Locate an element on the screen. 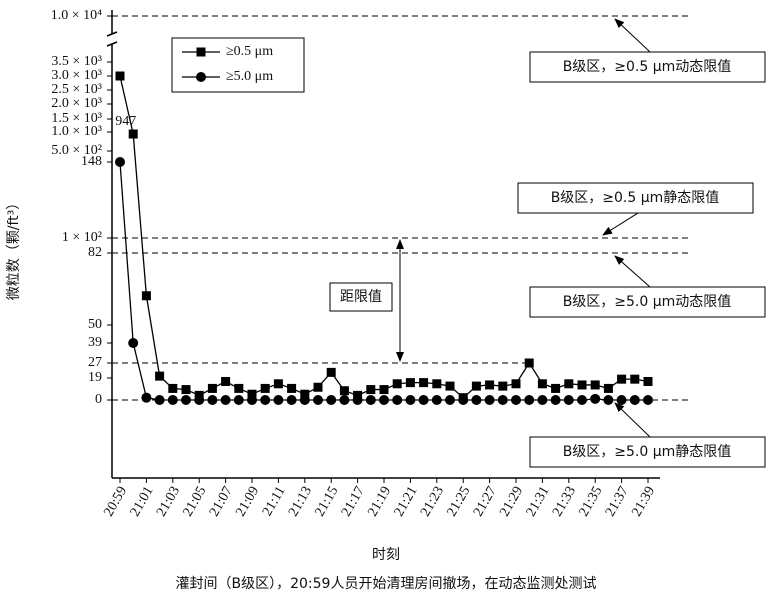 This screenshot has width=771, height=600. y-tick-label: 1.0 × 10³ is located at coordinates (76, 131).